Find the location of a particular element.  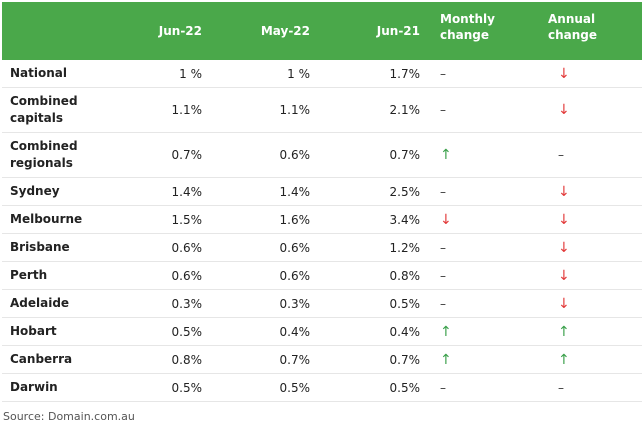

region-name: National is located at coordinates (50, 74).